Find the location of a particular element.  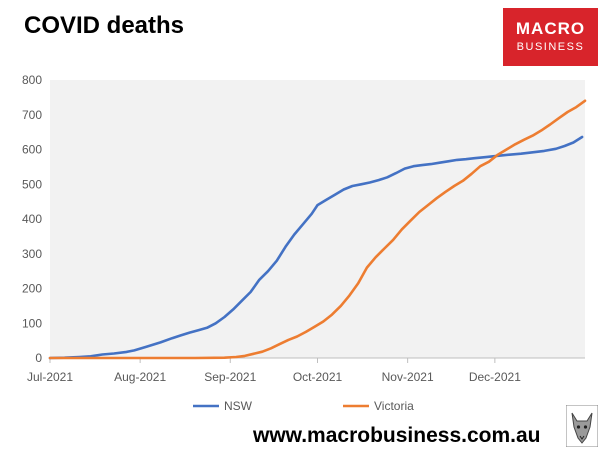

y-tick-label: 200 is located at coordinates (32, 289).